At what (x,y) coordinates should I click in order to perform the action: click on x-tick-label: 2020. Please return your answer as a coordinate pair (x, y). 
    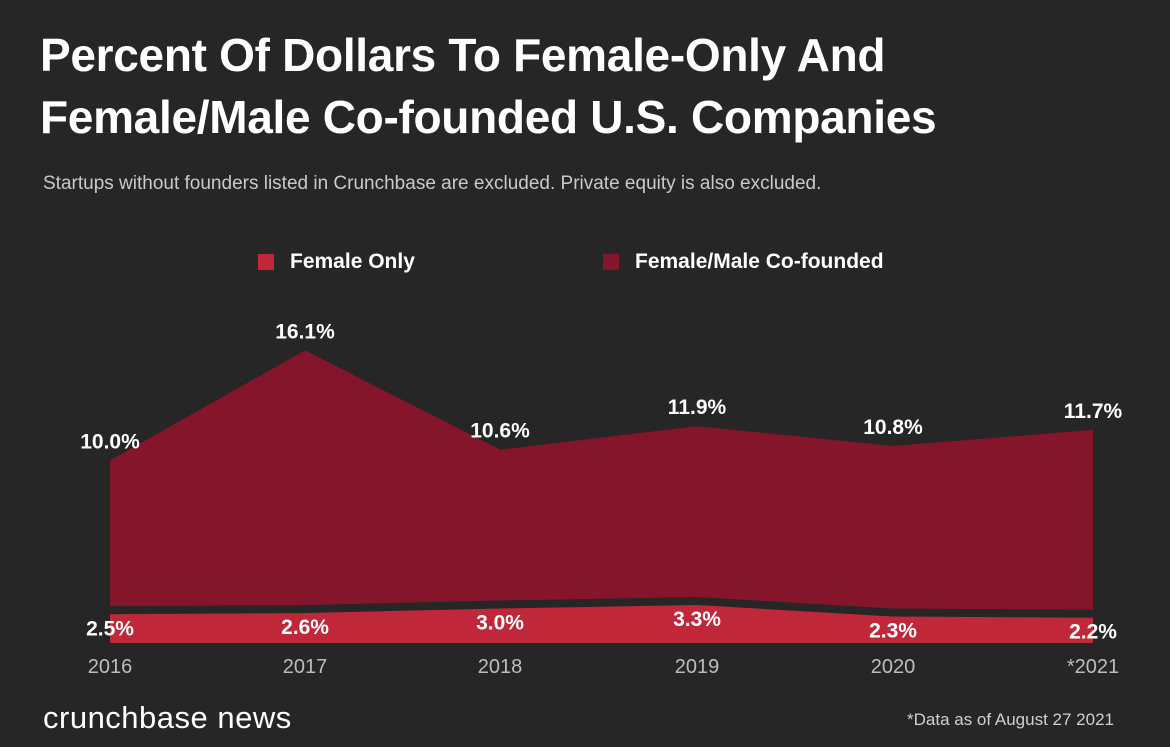
    Looking at the image, I should click on (893, 667).